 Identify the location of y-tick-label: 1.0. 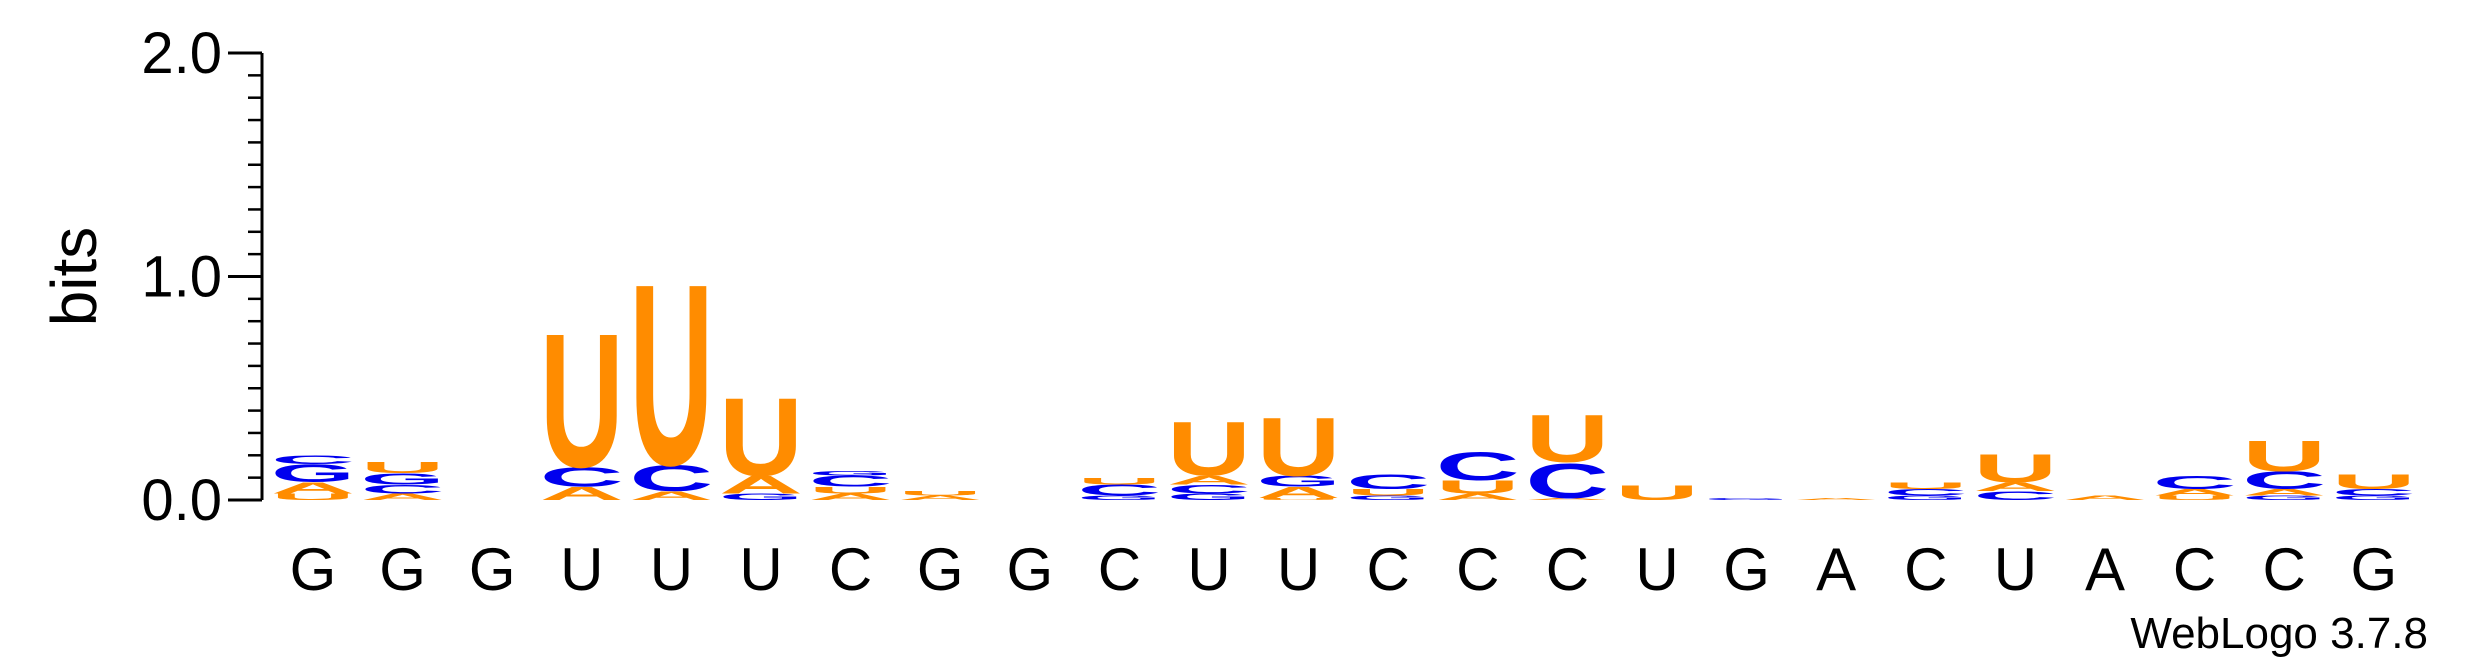
(181, 277).